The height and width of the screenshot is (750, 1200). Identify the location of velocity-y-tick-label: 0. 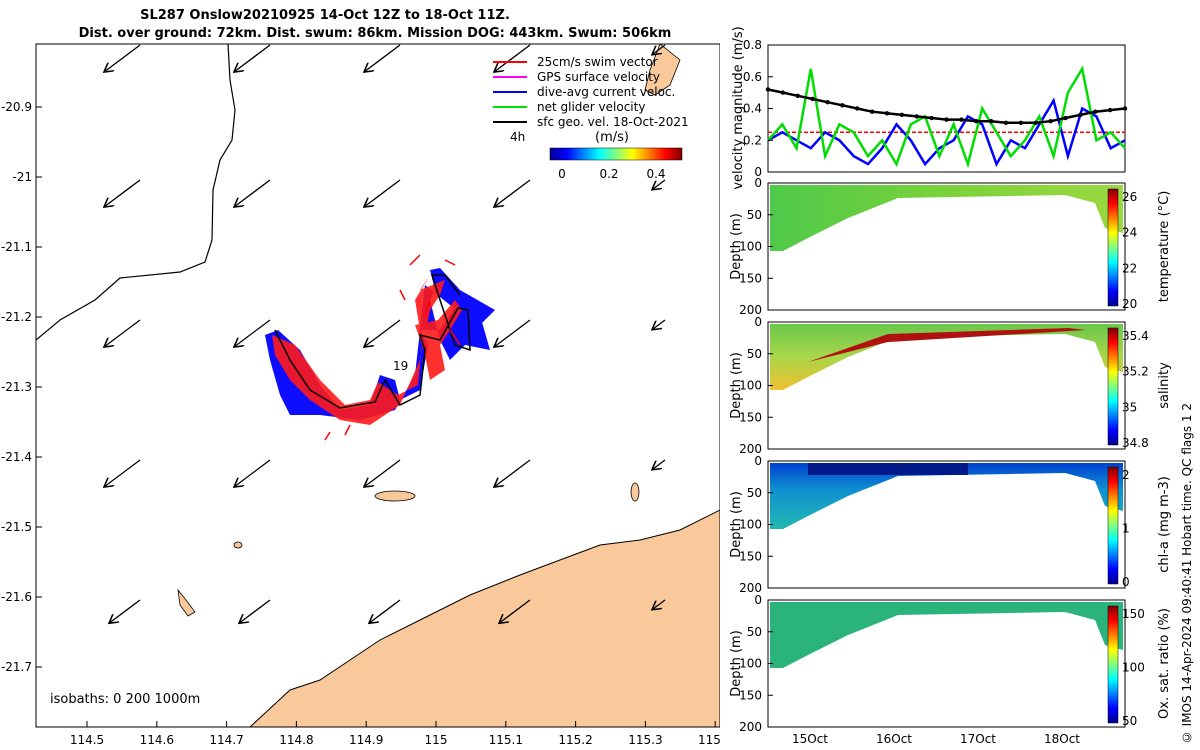
(758, 172).